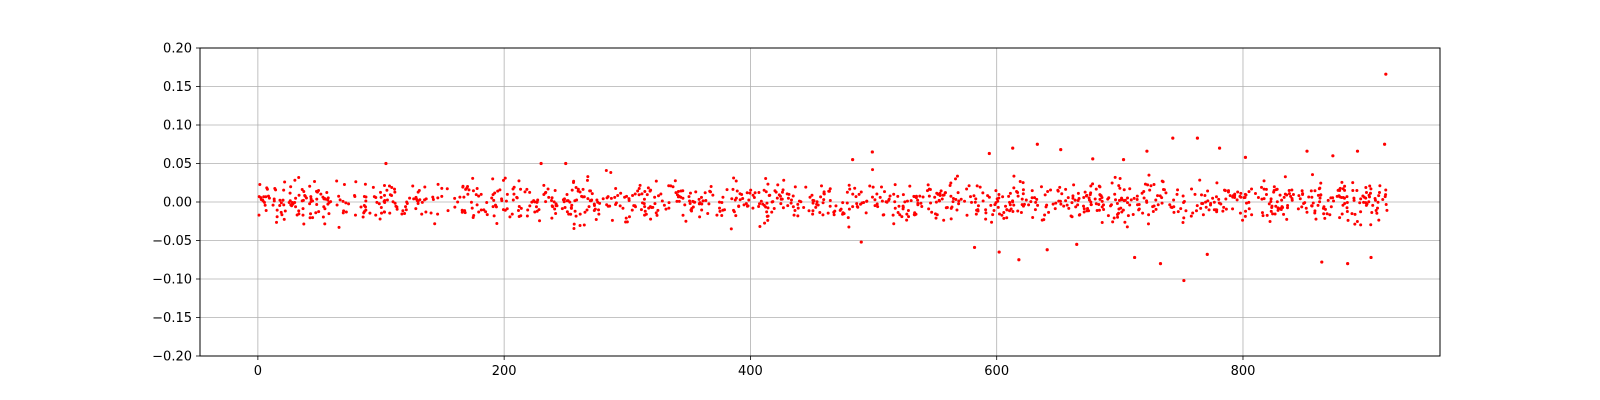 Image resolution: width=1600 pixels, height=400 pixels. I want to click on y-tick-label: −0.15, so click(172, 318).